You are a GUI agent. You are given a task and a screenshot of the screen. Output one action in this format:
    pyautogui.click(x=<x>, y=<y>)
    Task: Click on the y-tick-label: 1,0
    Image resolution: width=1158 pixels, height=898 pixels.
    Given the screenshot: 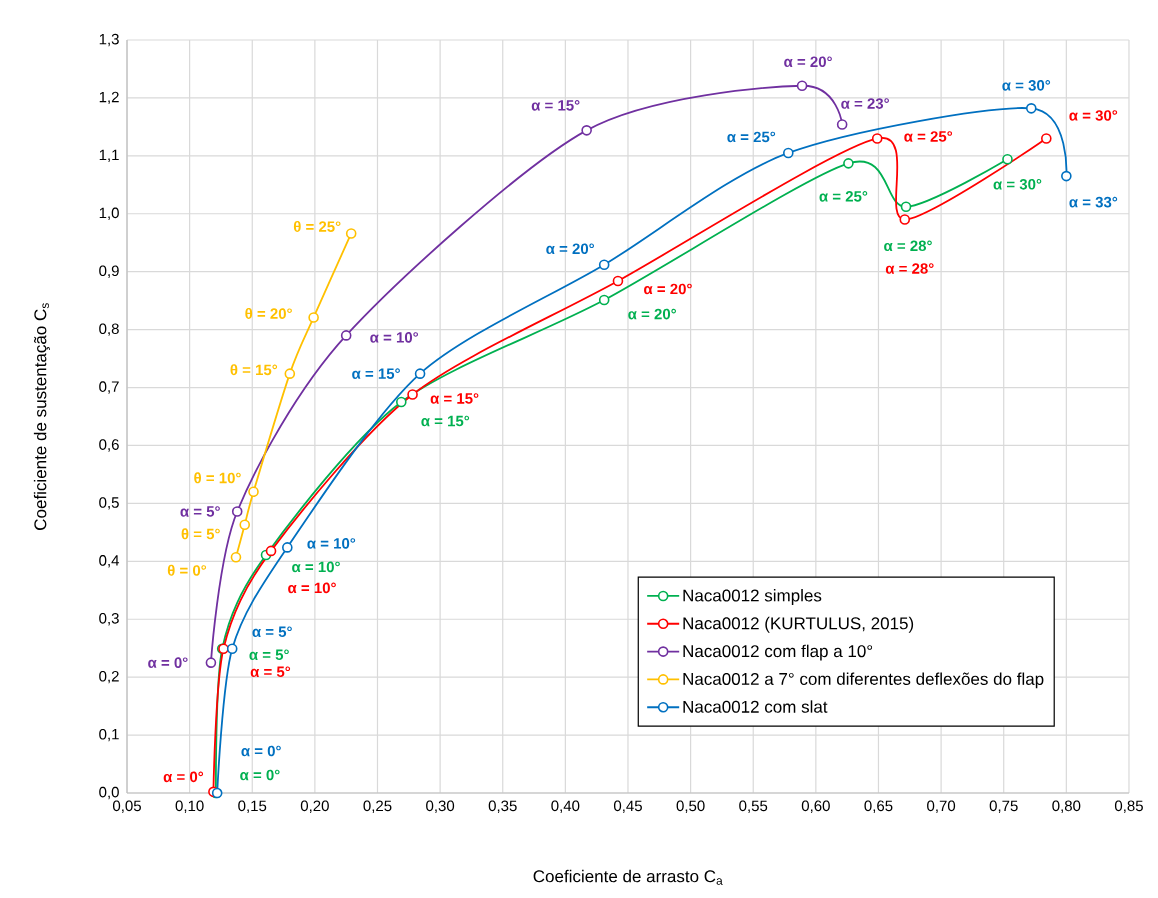 What is the action you would take?
    pyautogui.click(x=109, y=213)
    